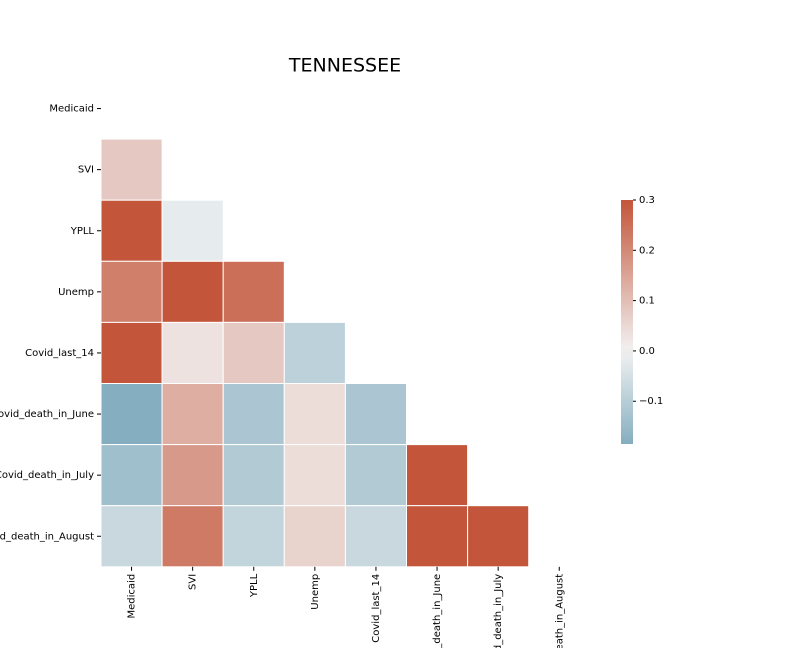 This screenshot has width=792, height=648. I want to click on y-tick-label: YPLL, so click(82, 231).